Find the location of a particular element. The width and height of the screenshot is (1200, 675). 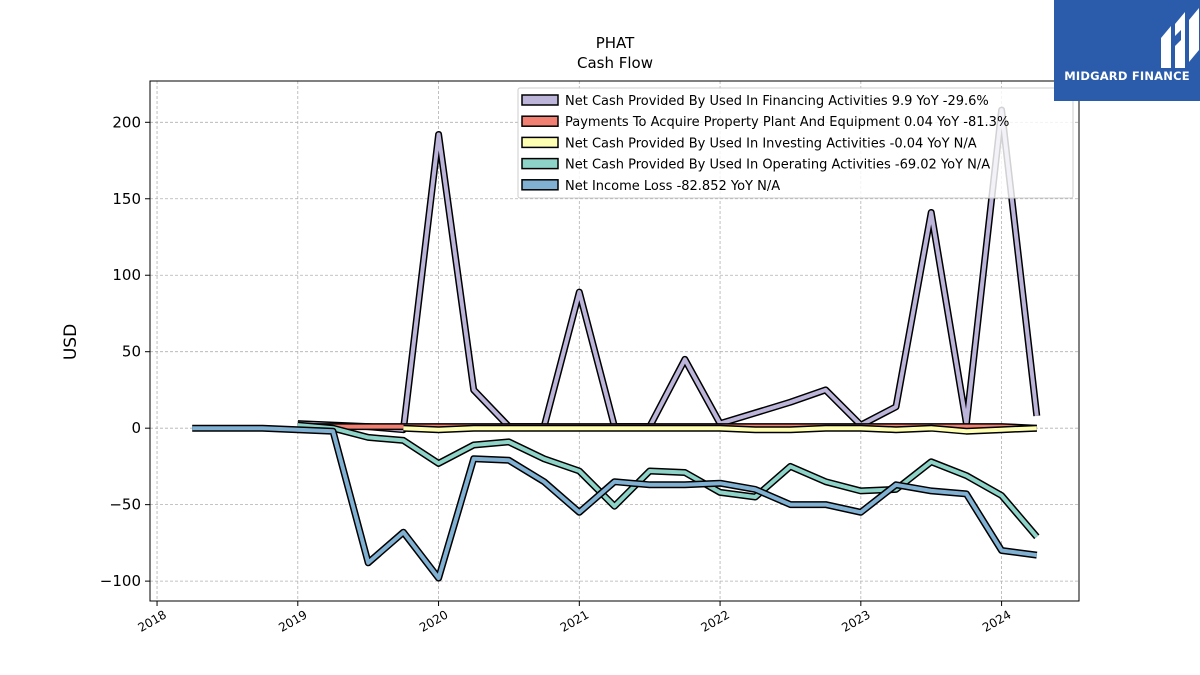

x-tick-label: 2021 is located at coordinates (574, 620).